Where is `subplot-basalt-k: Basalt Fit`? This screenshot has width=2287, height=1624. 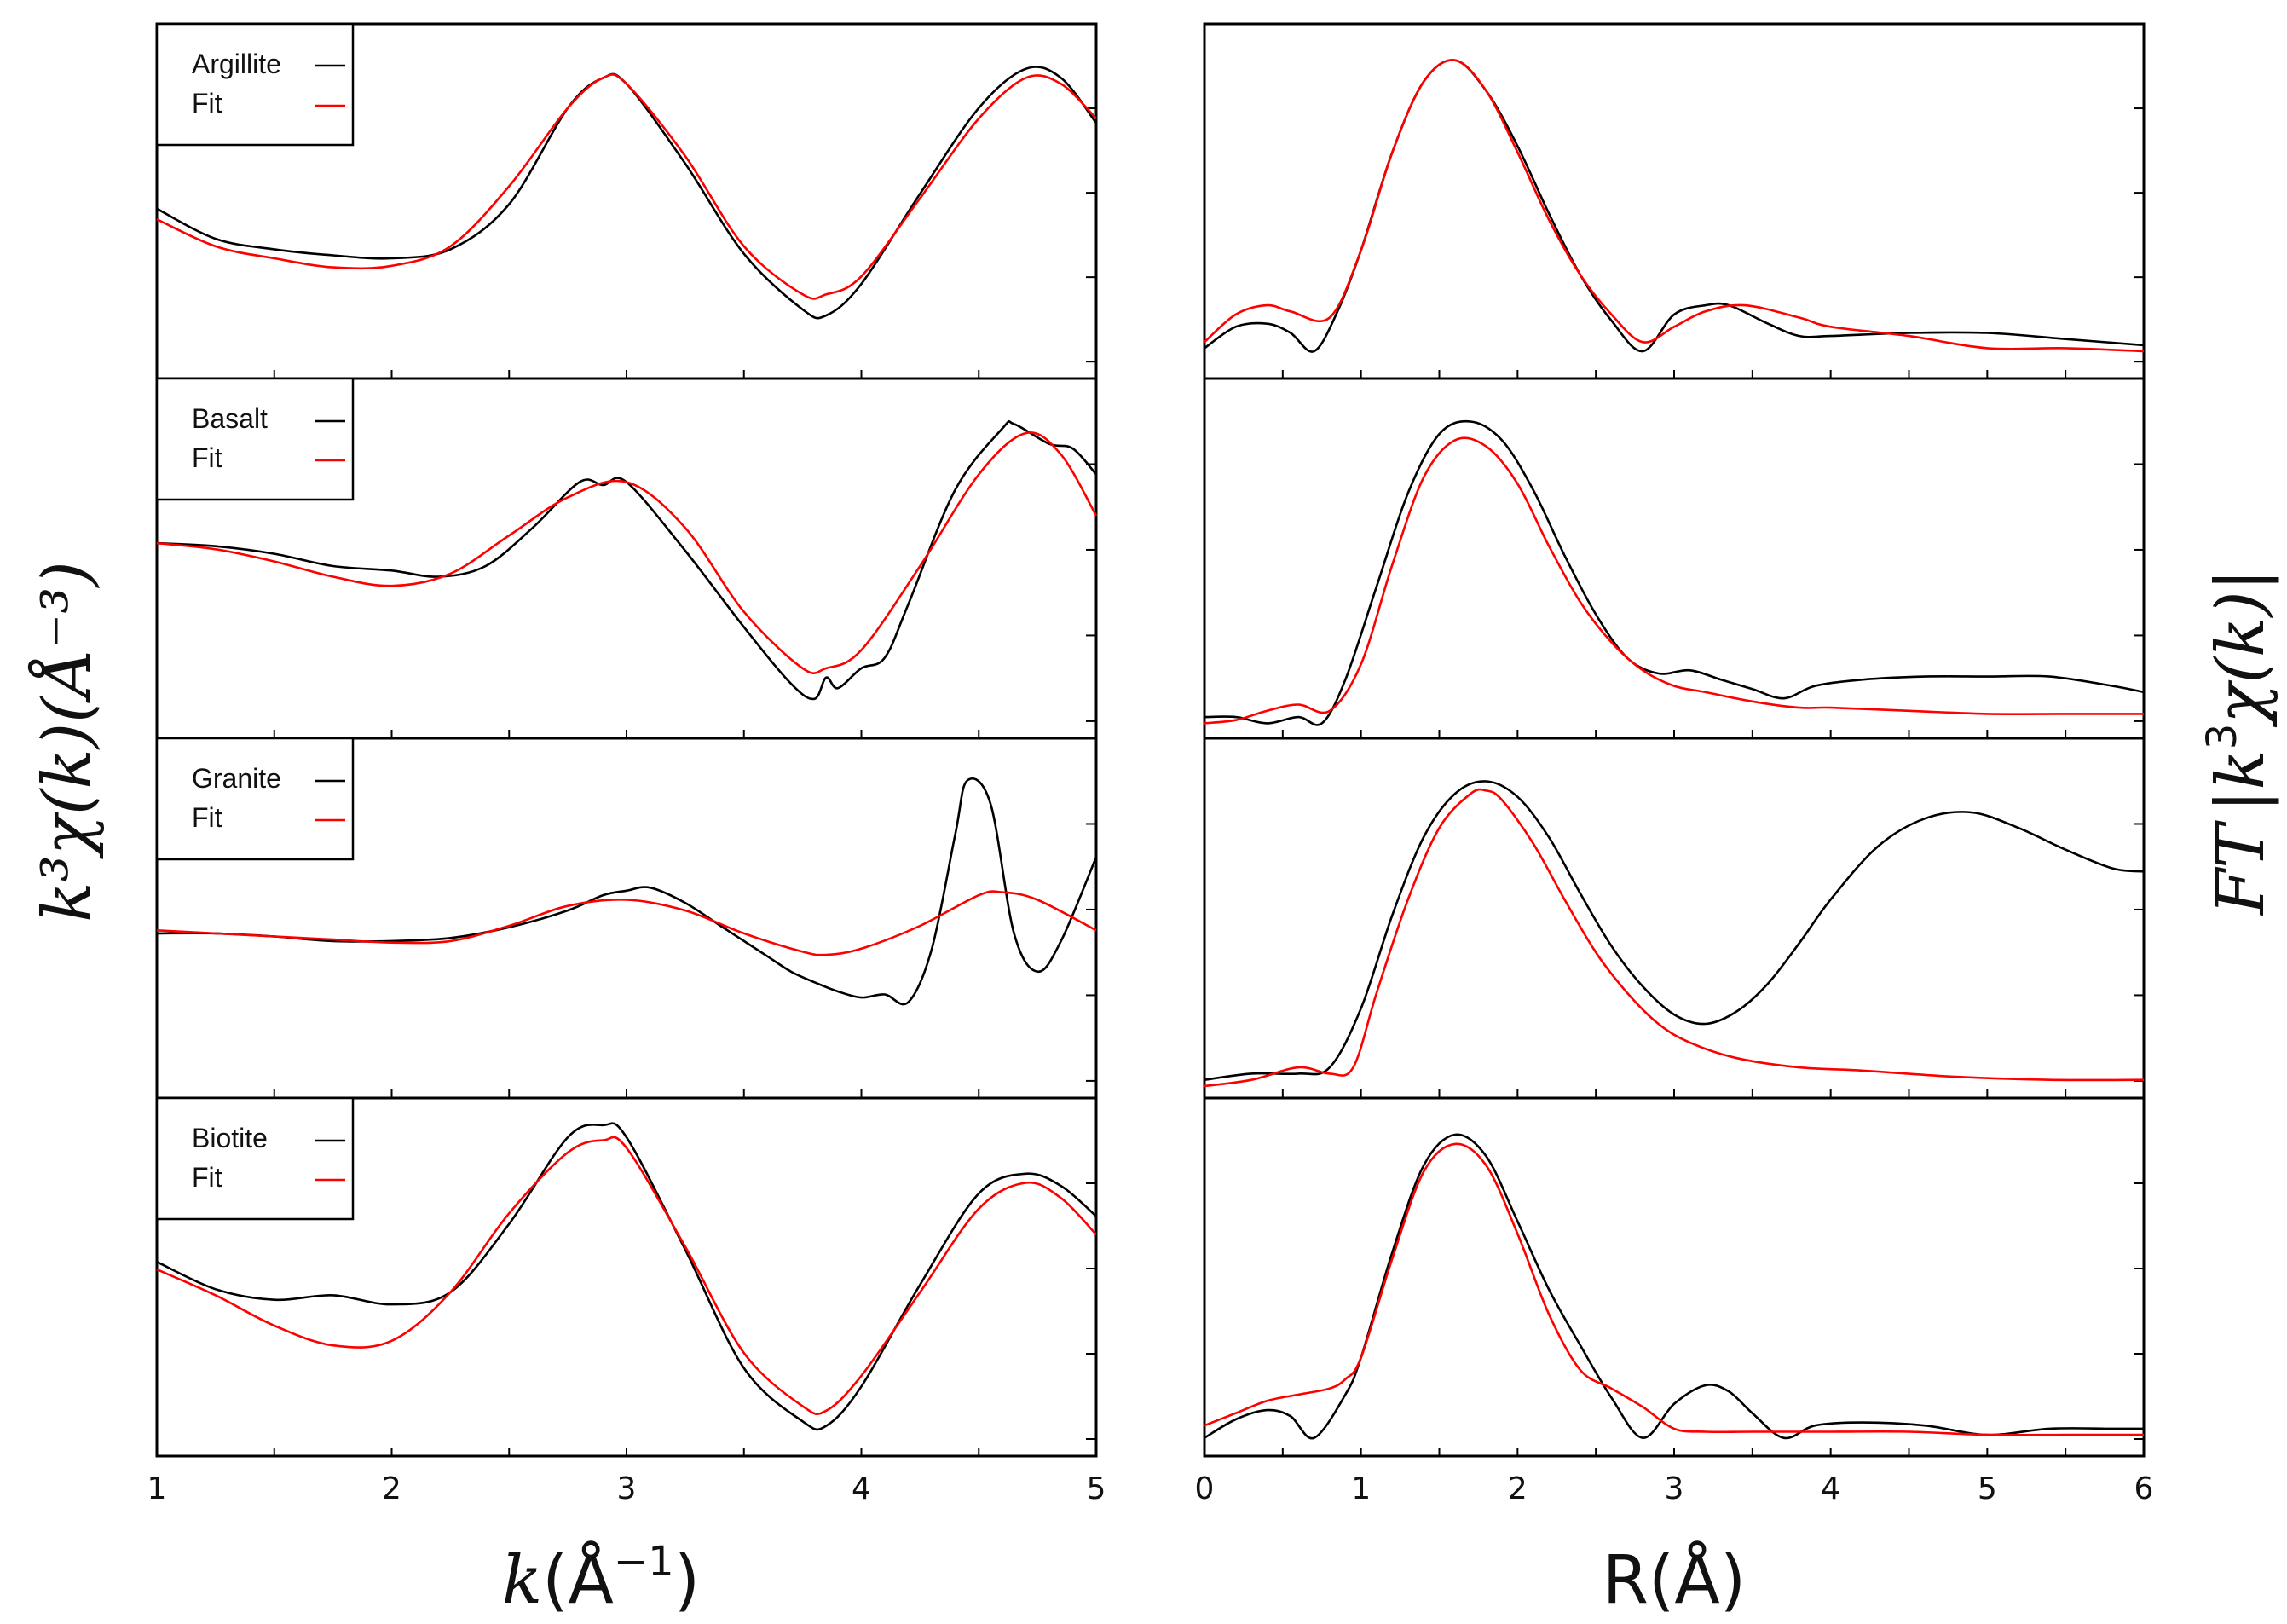 subplot-basalt-k: Basalt Fit is located at coordinates (626, 558).